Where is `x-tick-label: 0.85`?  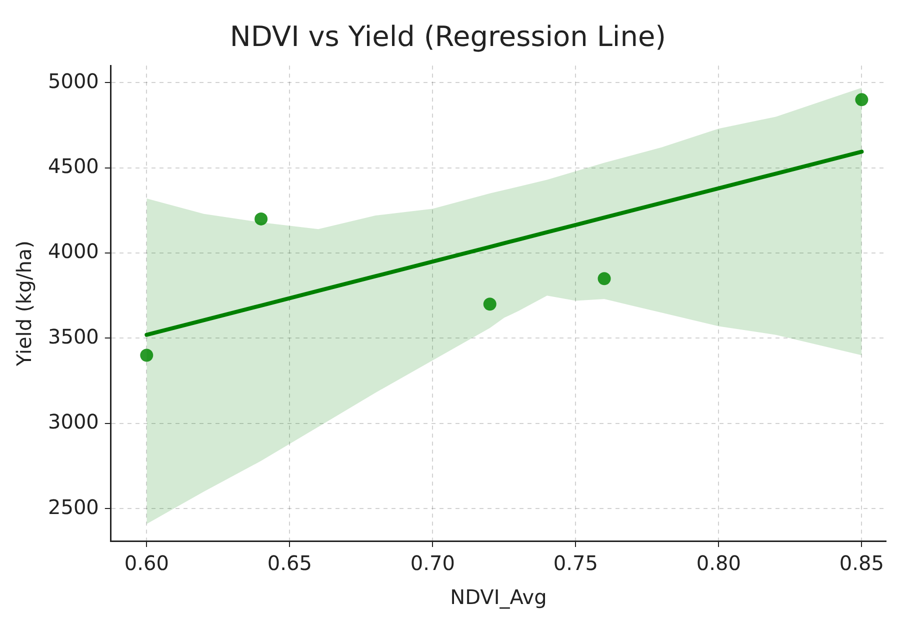 x-tick-label: 0.85 is located at coordinates (861, 563).